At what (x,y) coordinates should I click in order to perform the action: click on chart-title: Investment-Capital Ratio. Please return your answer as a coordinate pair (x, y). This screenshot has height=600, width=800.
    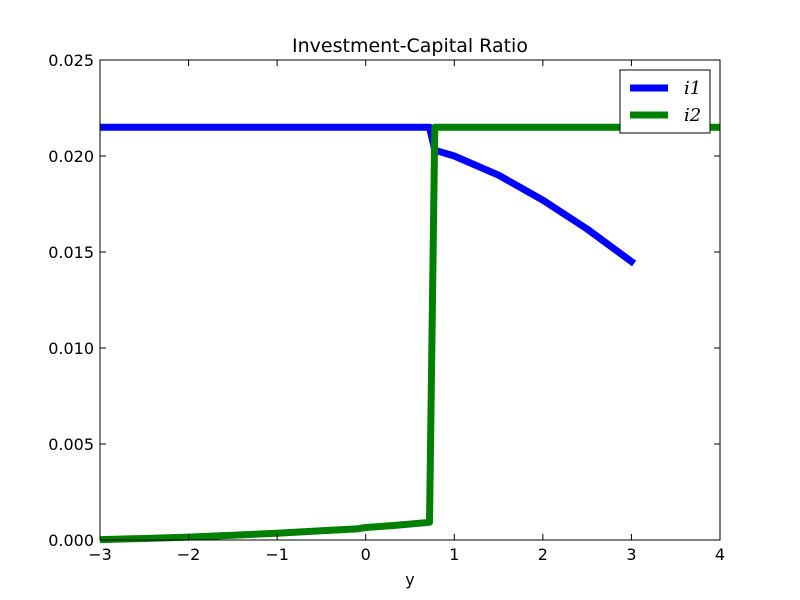
    Looking at the image, I should click on (410, 46).